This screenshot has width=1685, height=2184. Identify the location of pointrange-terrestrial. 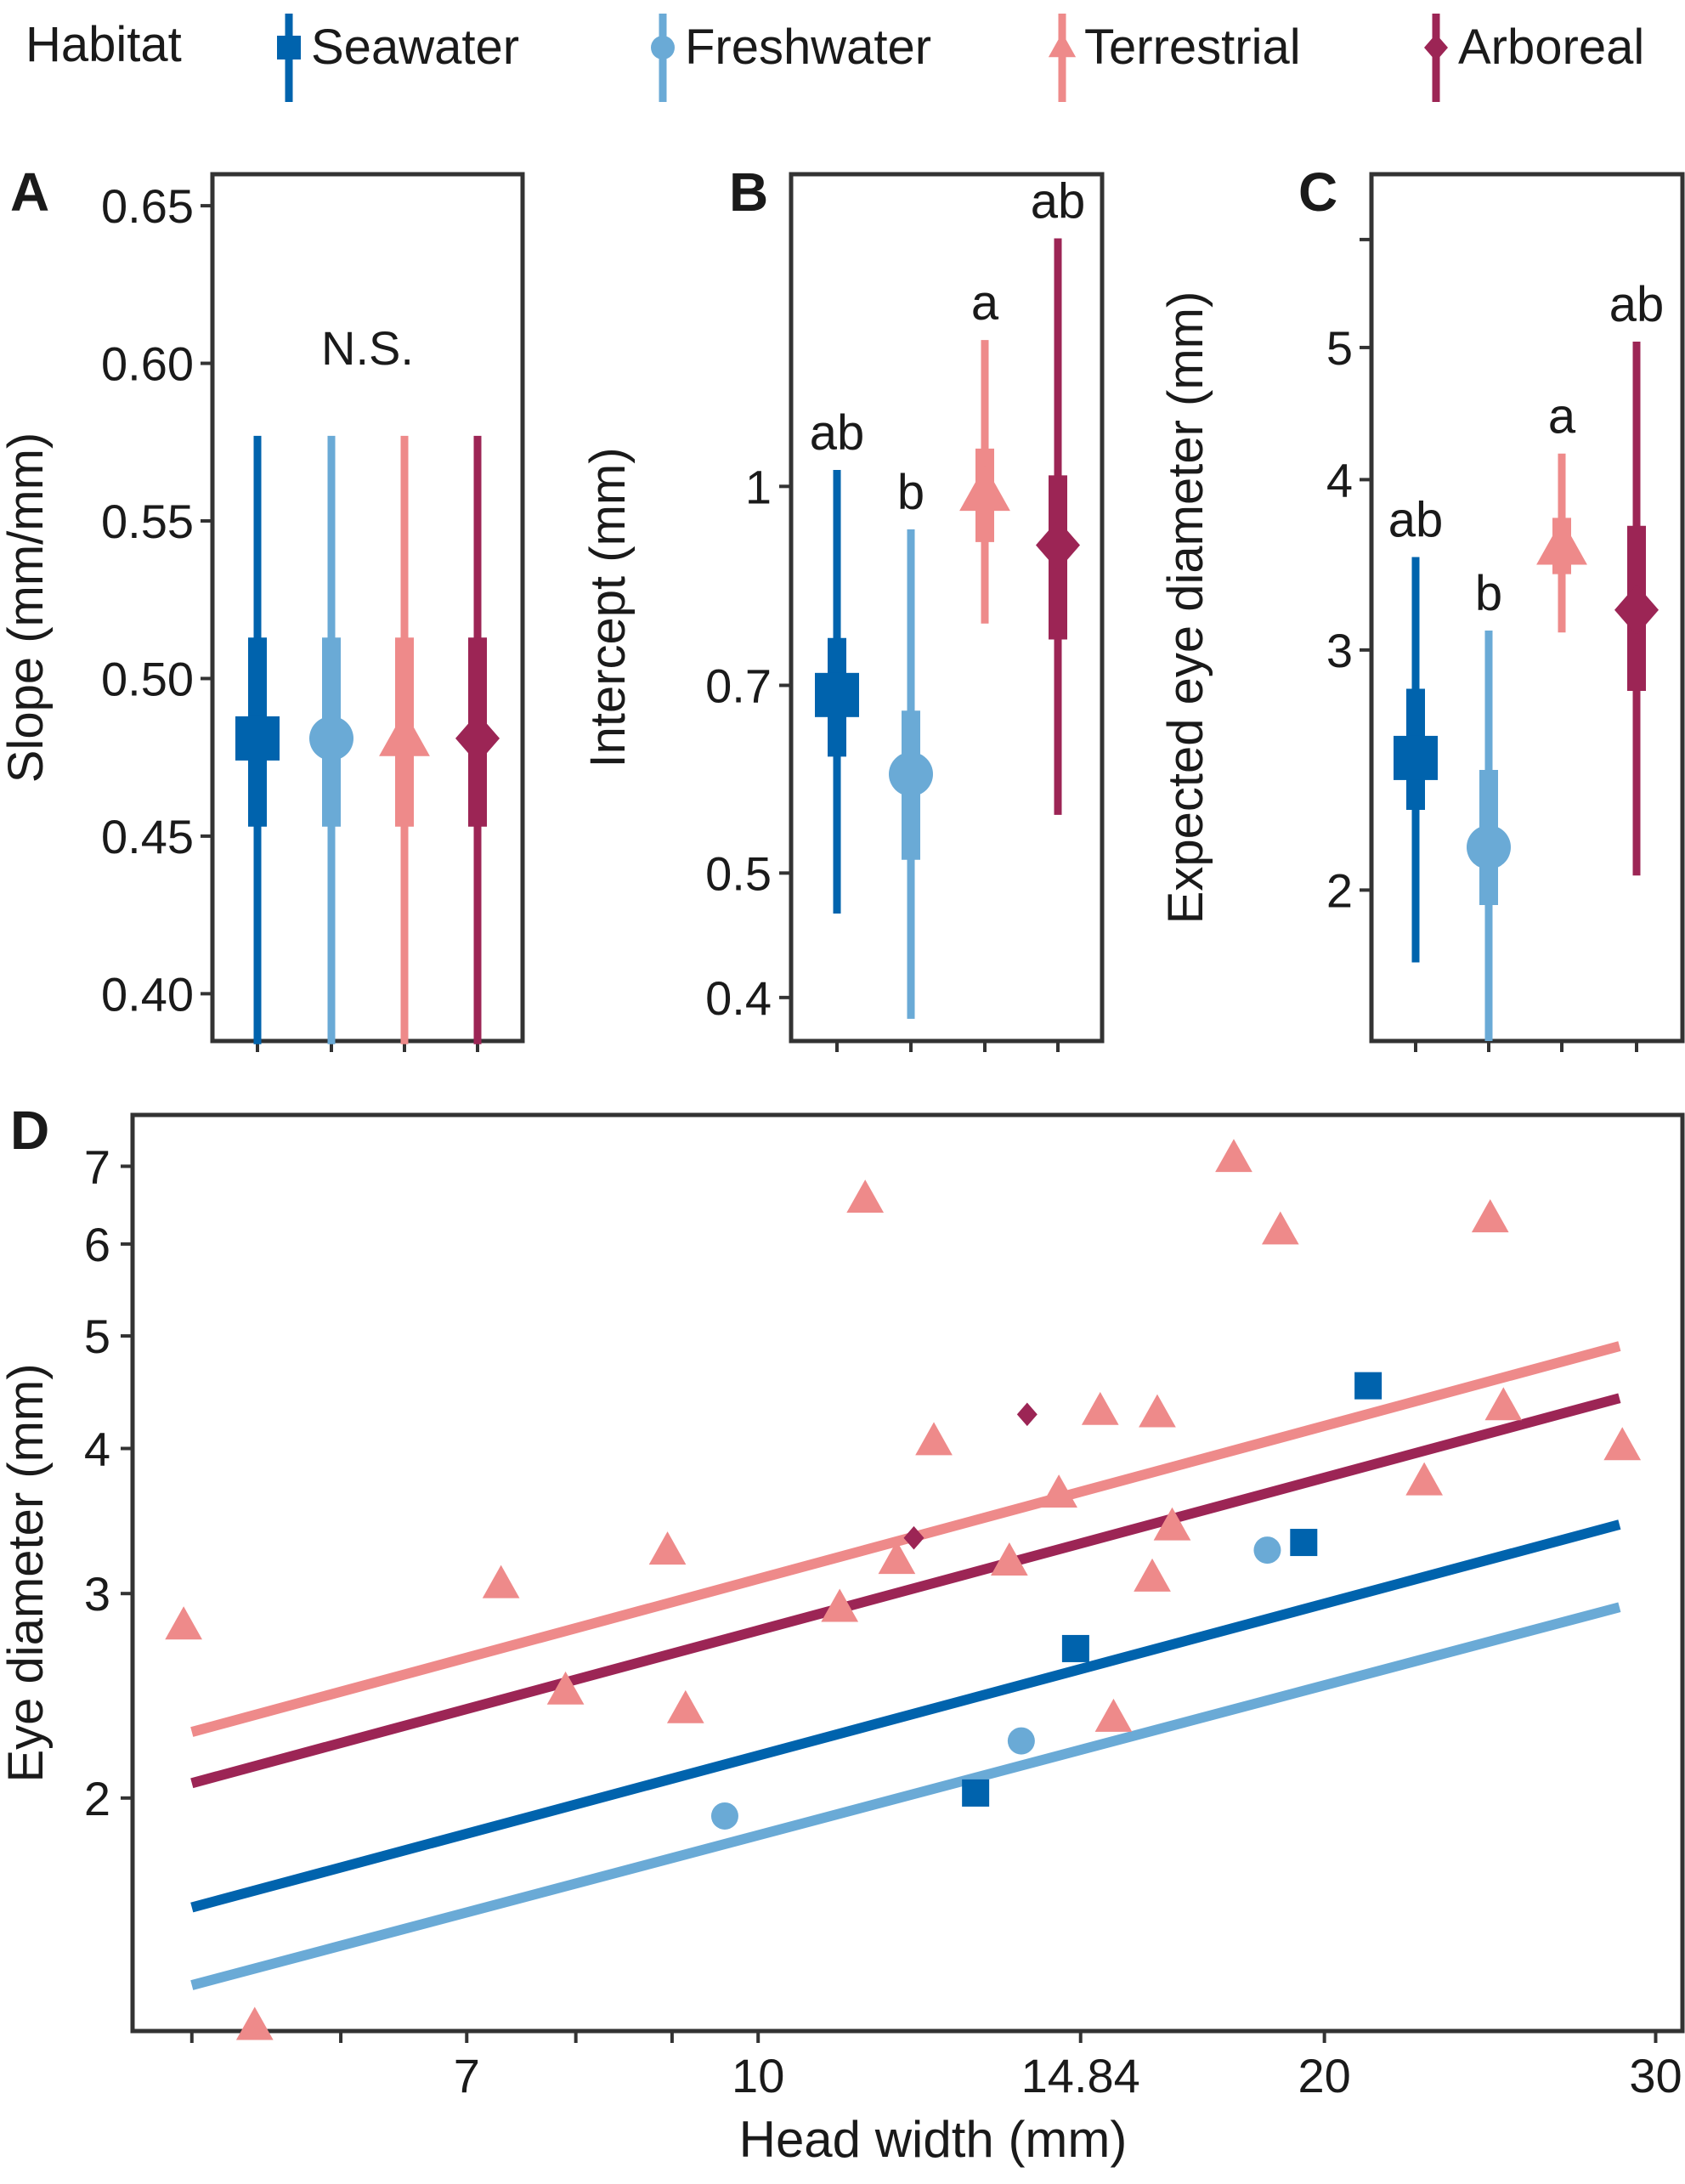
(404, 739).